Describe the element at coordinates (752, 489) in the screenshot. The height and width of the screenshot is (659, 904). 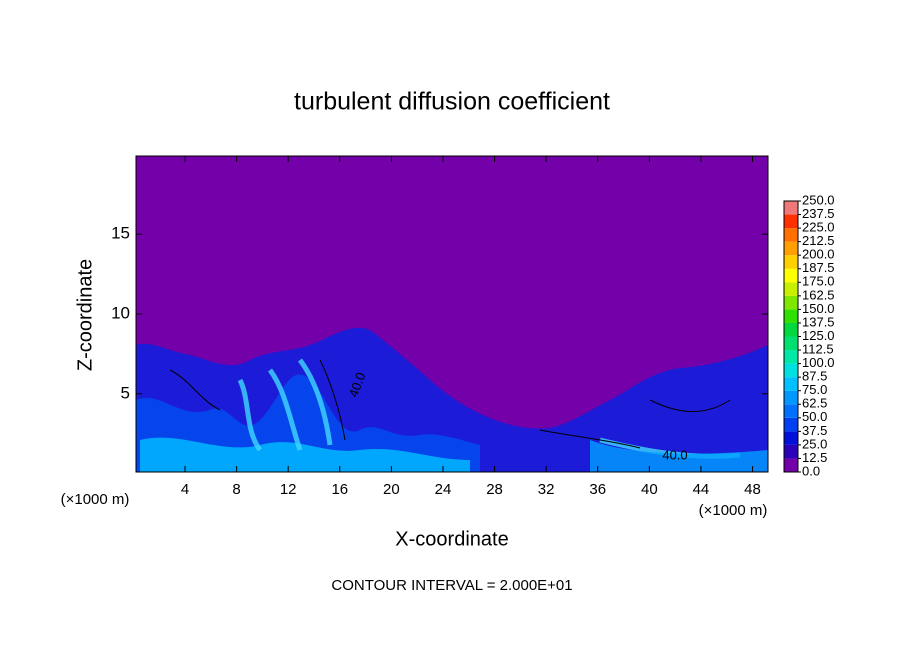
I see `x-tick-label: 48` at that location.